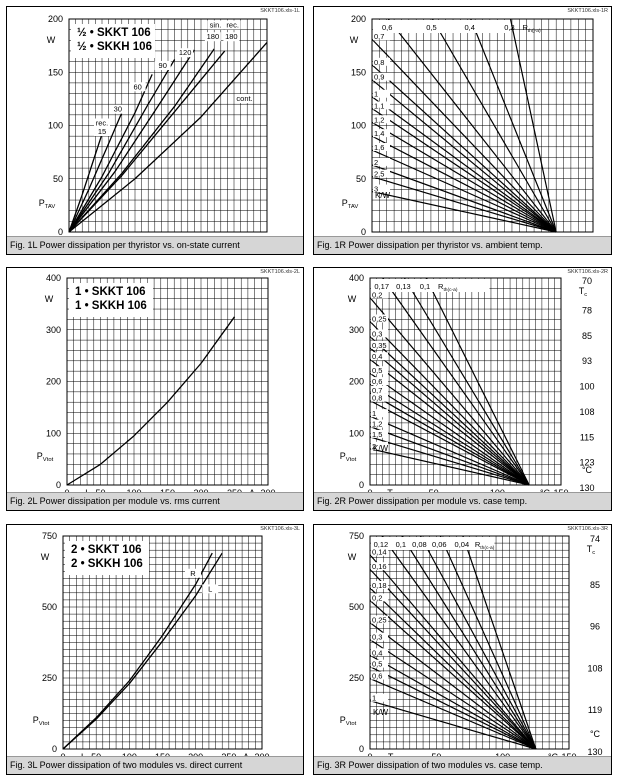  What do you see at coordinates (587, 336) in the screenshot?
I see `right-scale-label: 85` at bounding box center [587, 336].